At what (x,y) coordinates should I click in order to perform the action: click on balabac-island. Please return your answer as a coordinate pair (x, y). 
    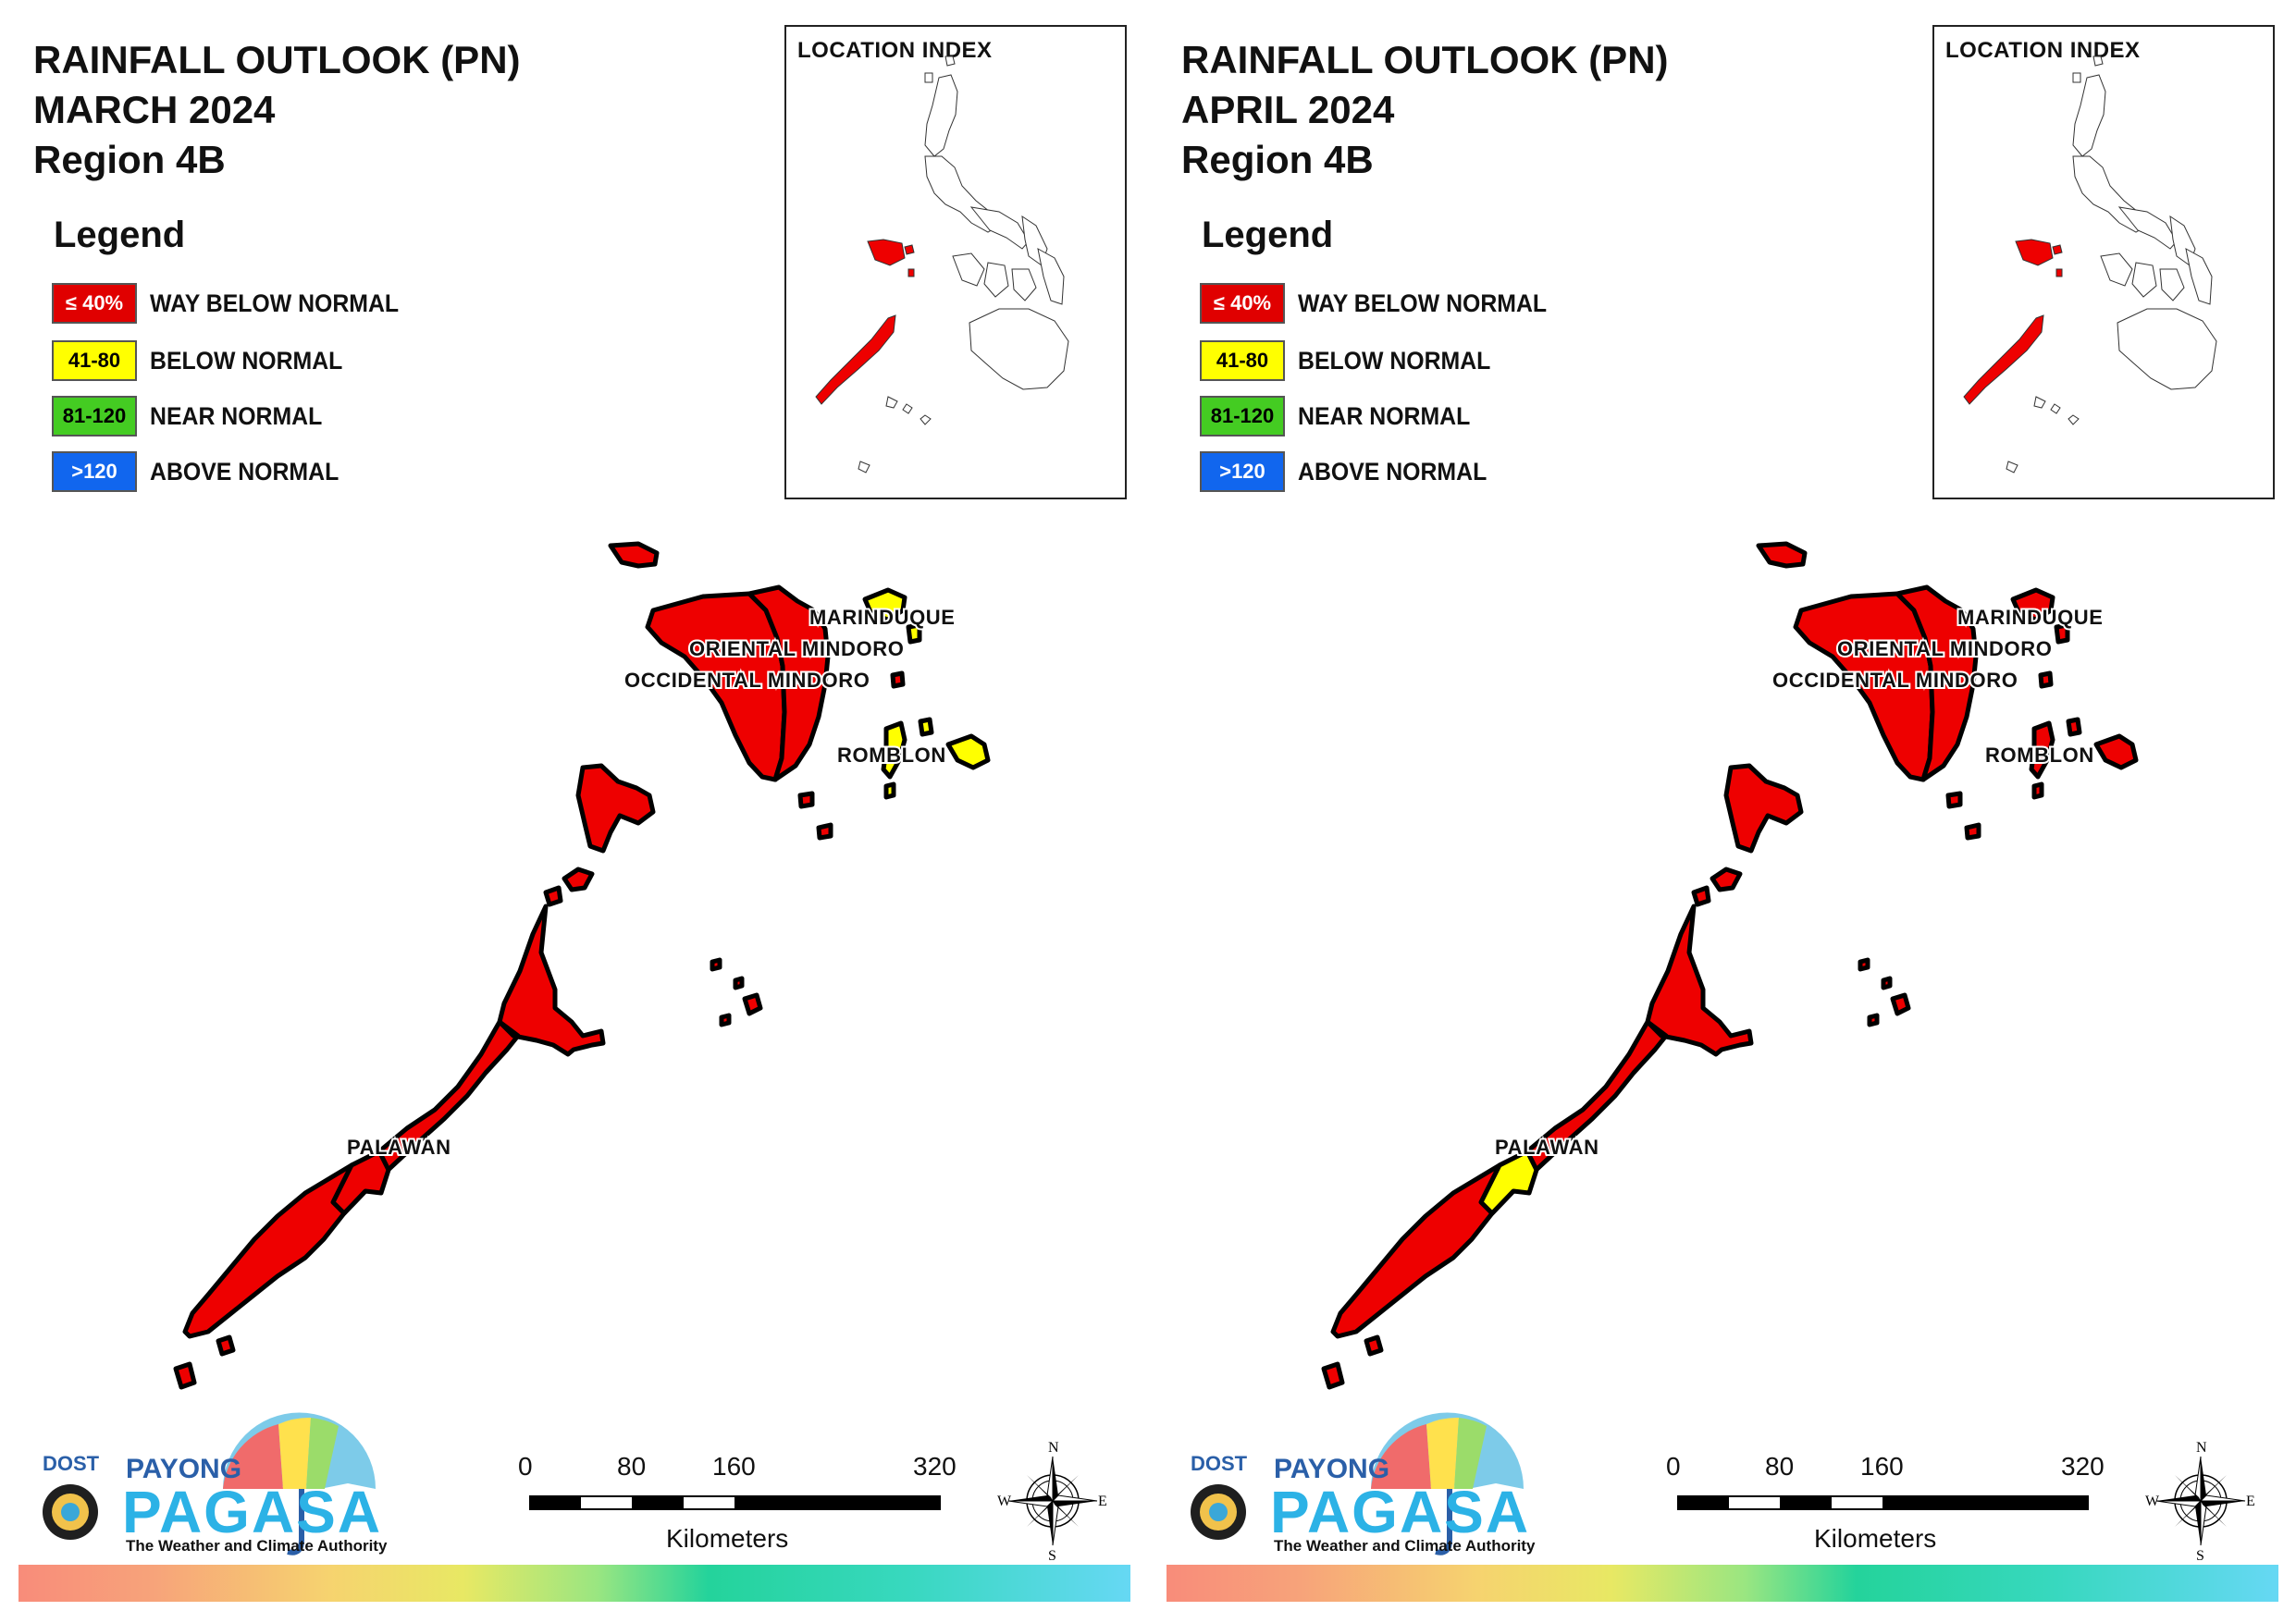
    Looking at the image, I should click on (1333, 1375).